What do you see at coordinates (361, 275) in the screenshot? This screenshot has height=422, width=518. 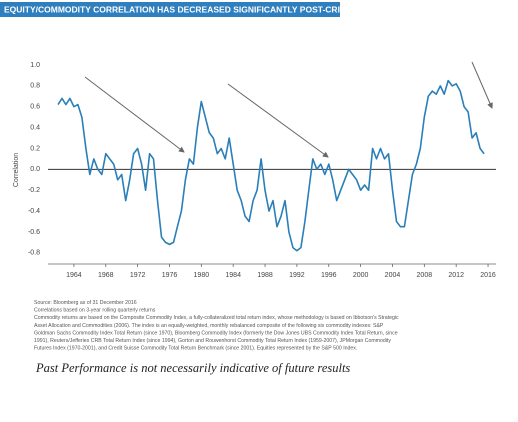 I see `x-tick-label: 2000` at bounding box center [361, 275].